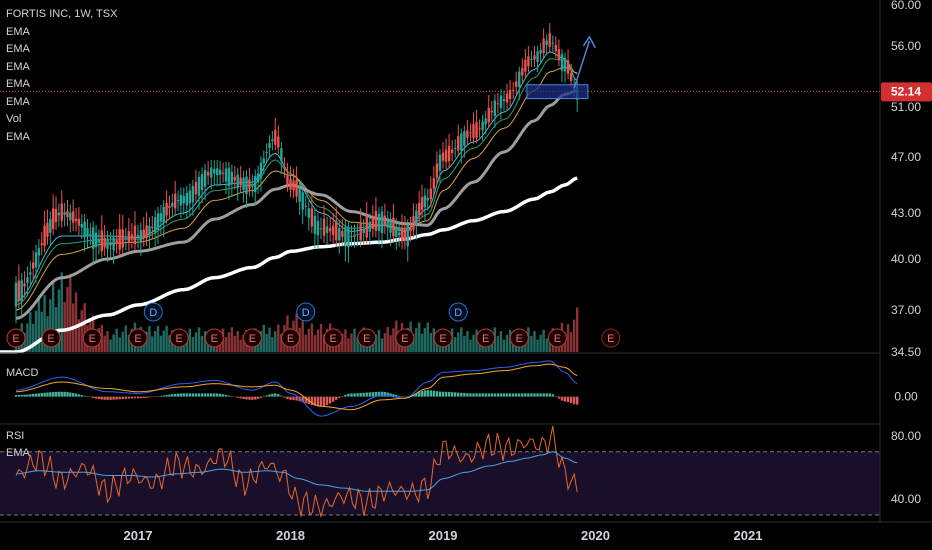  Describe the element at coordinates (153, 313) in the screenshot. I see `dividend-marker-label: D` at that location.